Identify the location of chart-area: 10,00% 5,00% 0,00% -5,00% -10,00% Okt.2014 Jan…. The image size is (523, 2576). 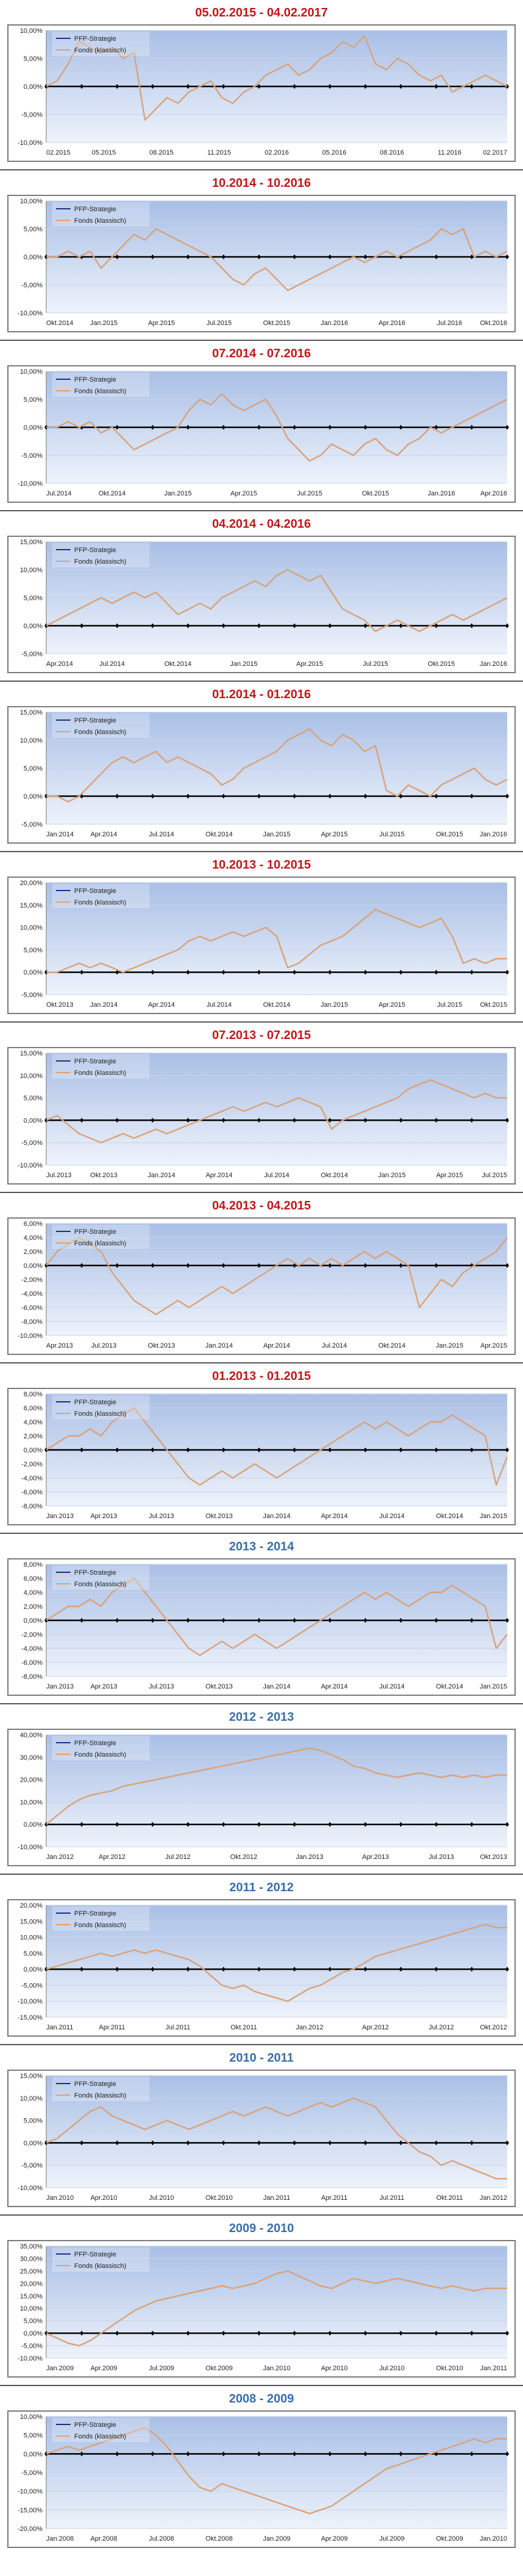
(261, 263).